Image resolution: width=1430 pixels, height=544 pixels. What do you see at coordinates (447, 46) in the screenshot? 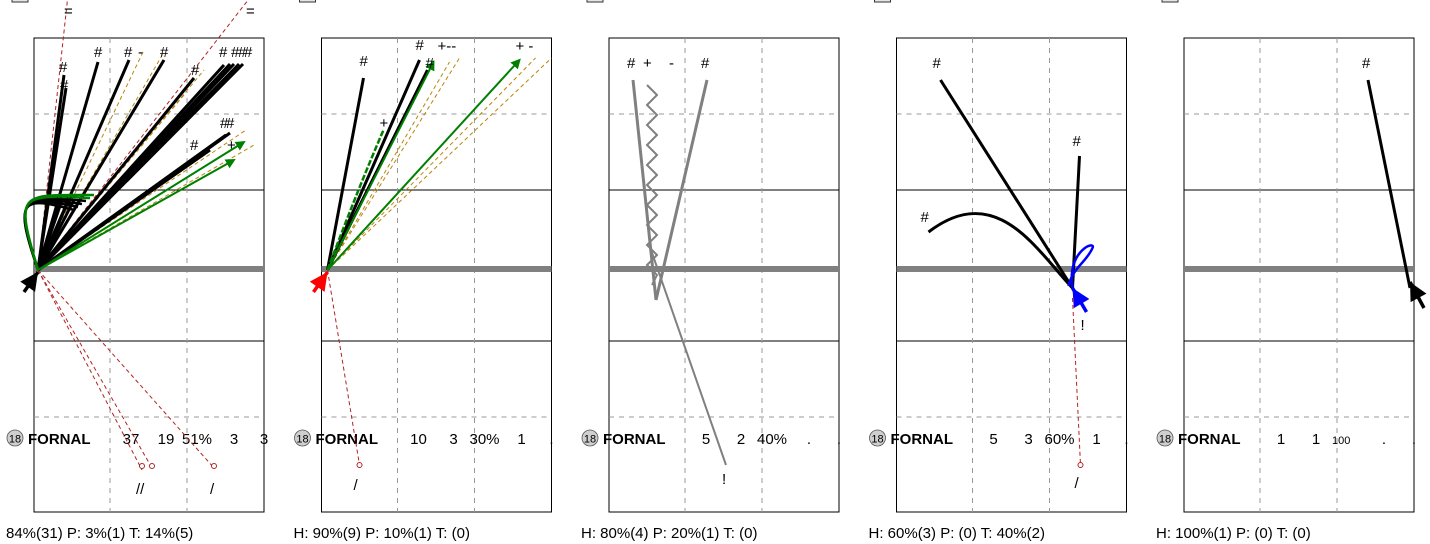
I see `positive-mark: +--` at bounding box center [447, 46].